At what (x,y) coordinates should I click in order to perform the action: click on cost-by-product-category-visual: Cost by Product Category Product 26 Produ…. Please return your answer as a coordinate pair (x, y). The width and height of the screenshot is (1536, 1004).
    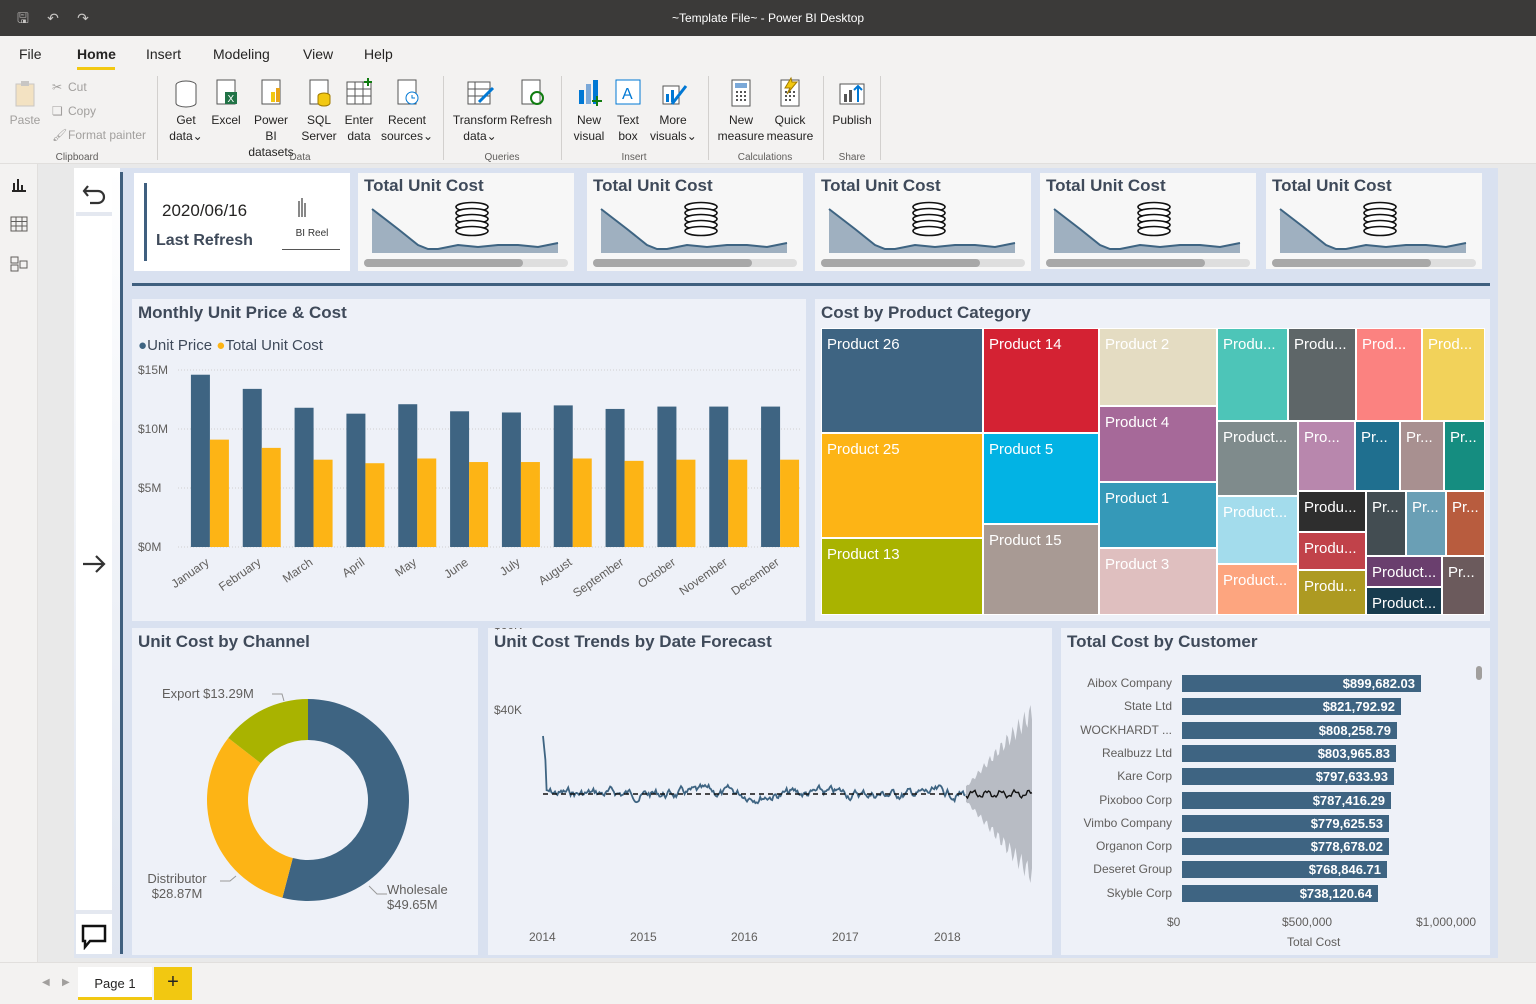
    Looking at the image, I should click on (1152, 460).